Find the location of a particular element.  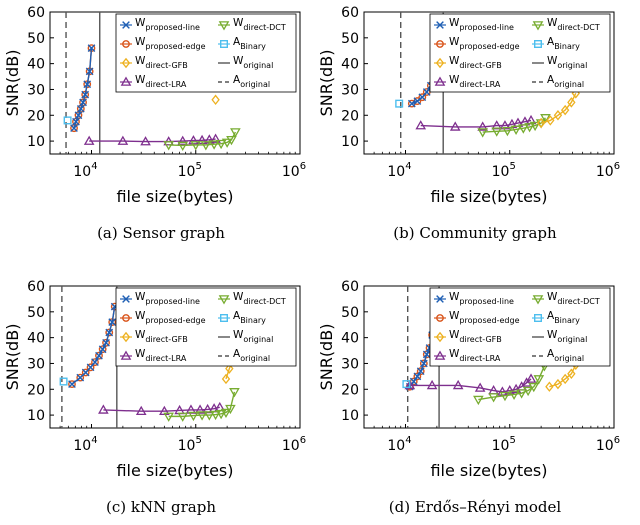

legend-label: Wdirect-DCT is located at coordinates (259, 298).